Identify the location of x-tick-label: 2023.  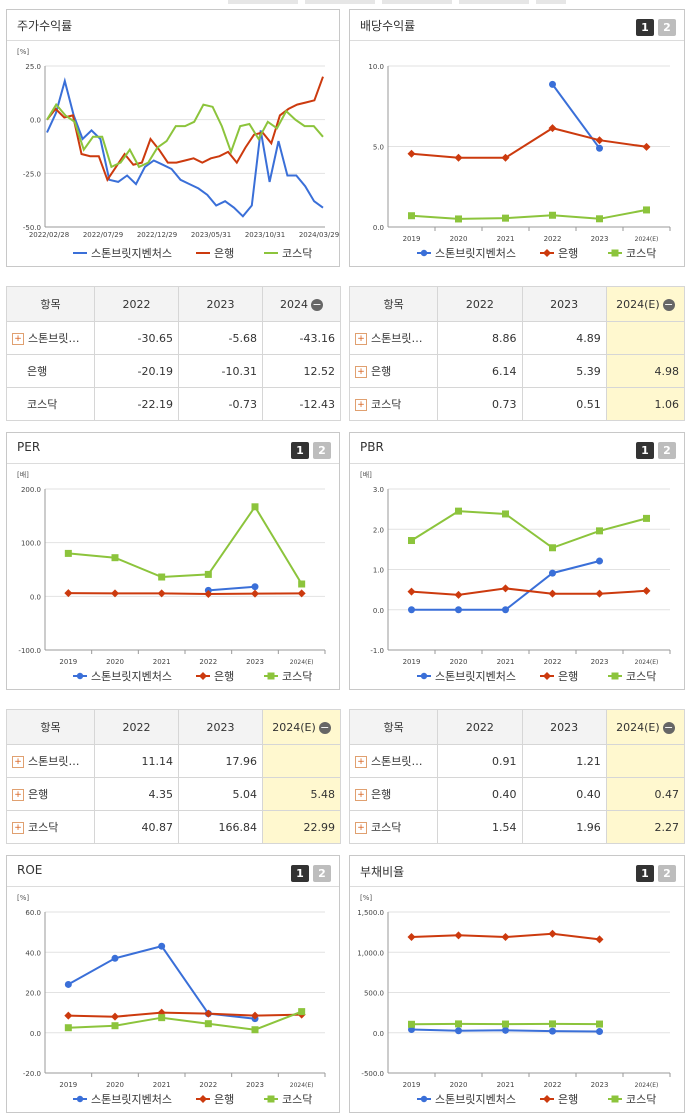
(600, 662).